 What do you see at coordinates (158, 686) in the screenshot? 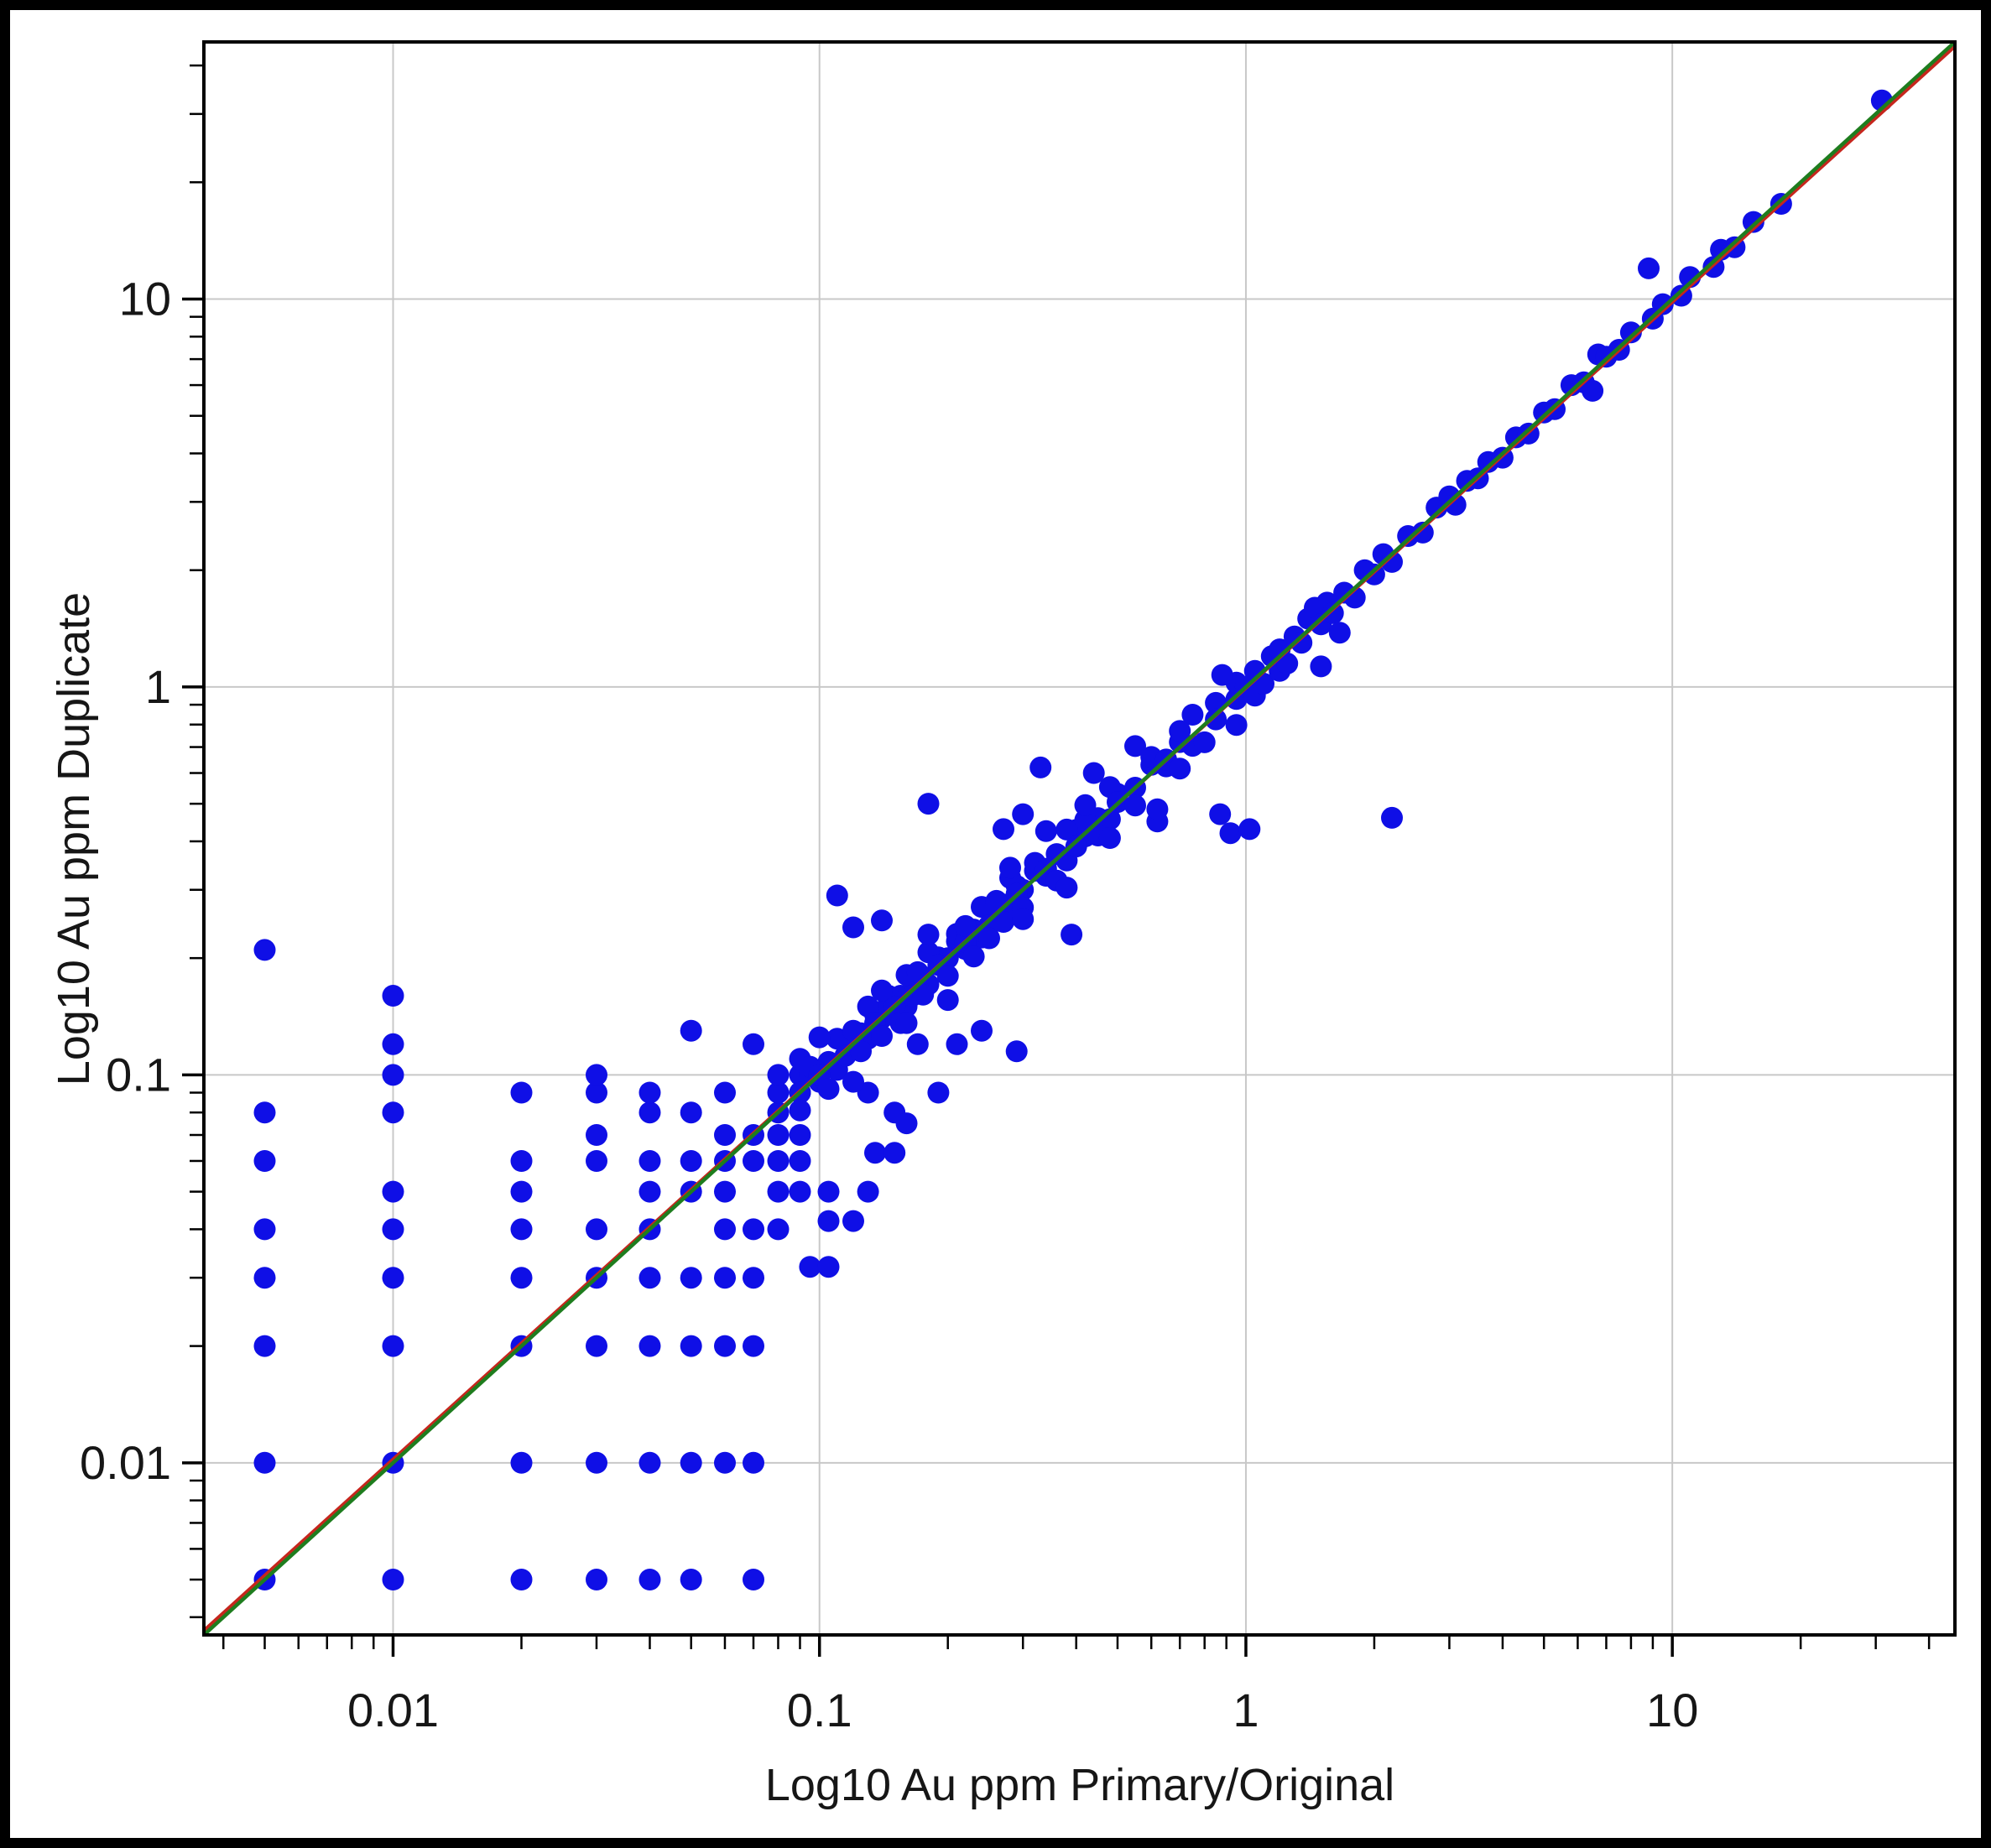
I see `y-tick-label: 1` at bounding box center [158, 686].